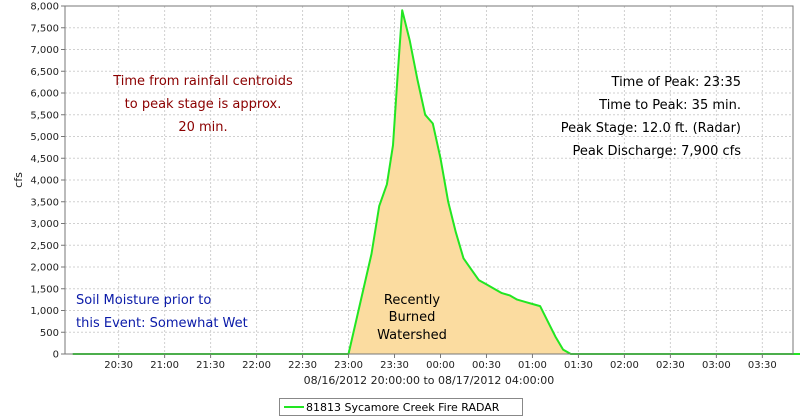 The image size is (800, 420). I want to click on y-tick-label: 500, so click(49, 333).